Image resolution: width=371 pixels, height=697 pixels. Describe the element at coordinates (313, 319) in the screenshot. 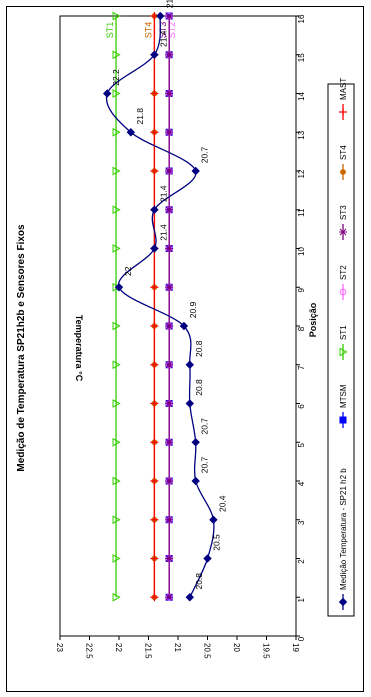

I see `x-axis-label: Posição` at that location.